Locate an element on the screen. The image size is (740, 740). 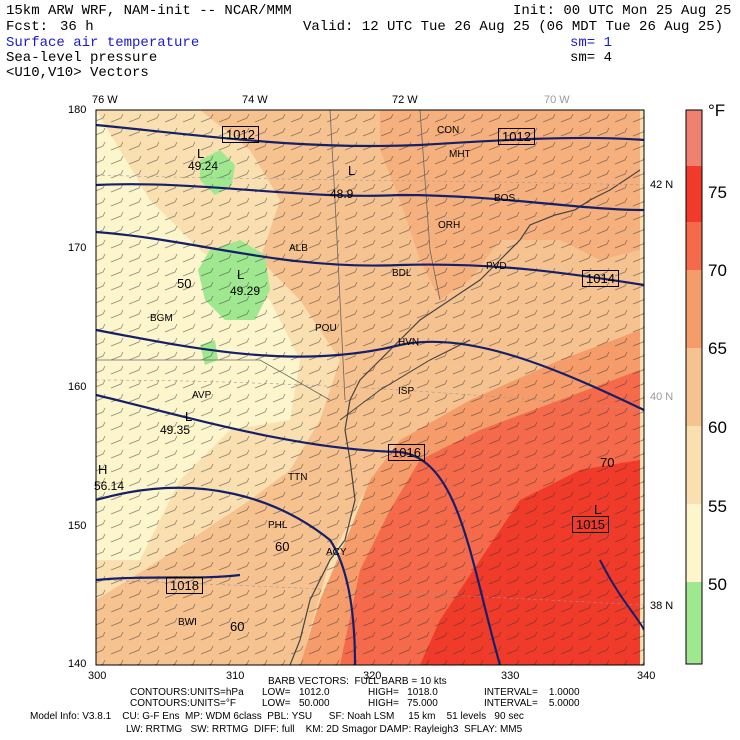
colorbar is located at coordinates (694, 387).